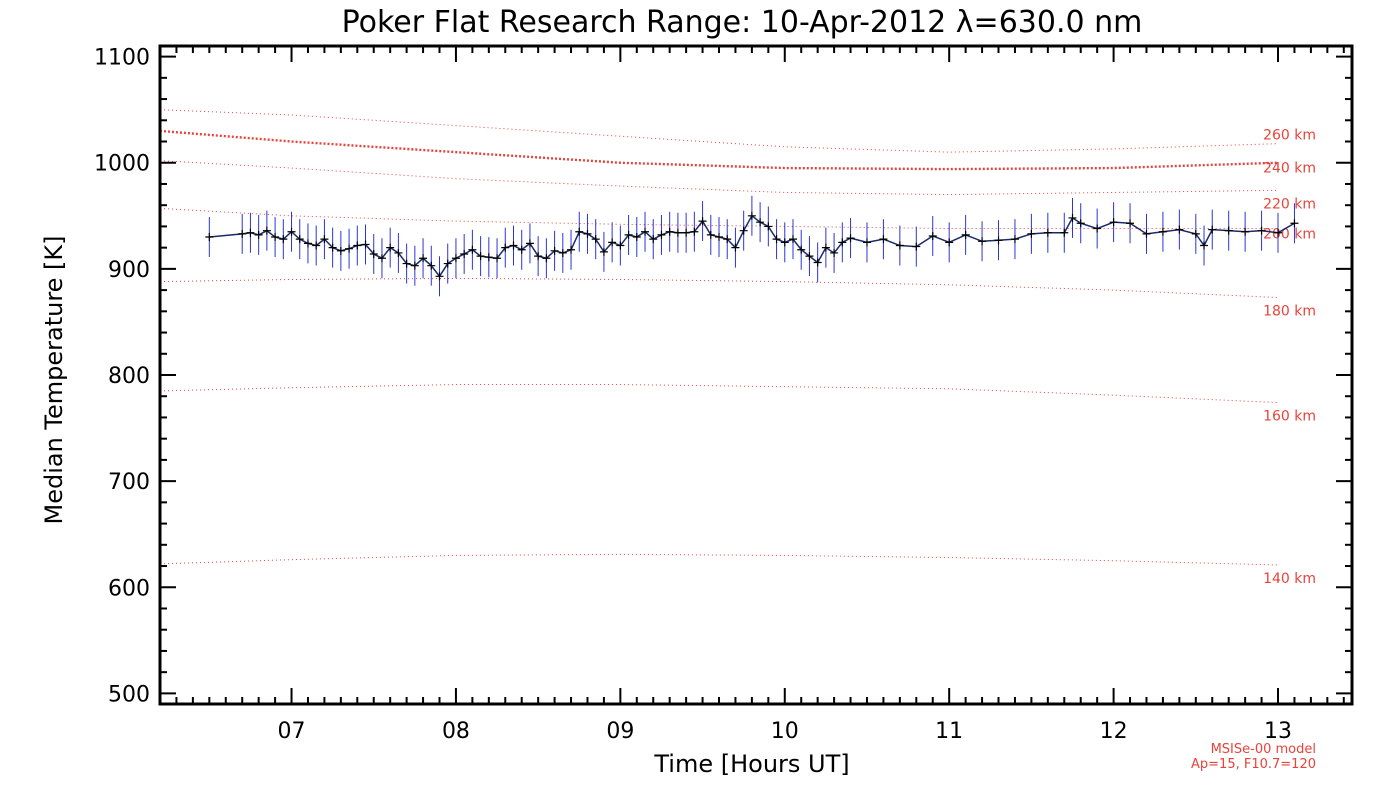 Image resolution: width=1400 pixels, height=800 pixels. I want to click on y-tick-label: 500, so click(129, 694).